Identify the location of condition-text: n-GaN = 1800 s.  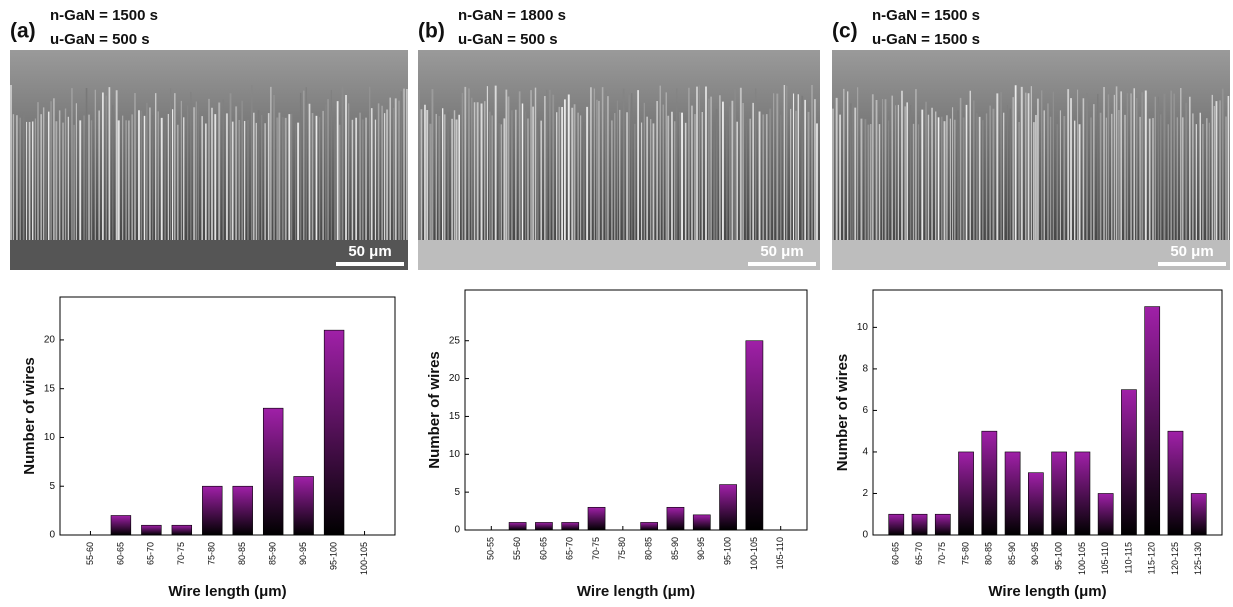
(512, 15).